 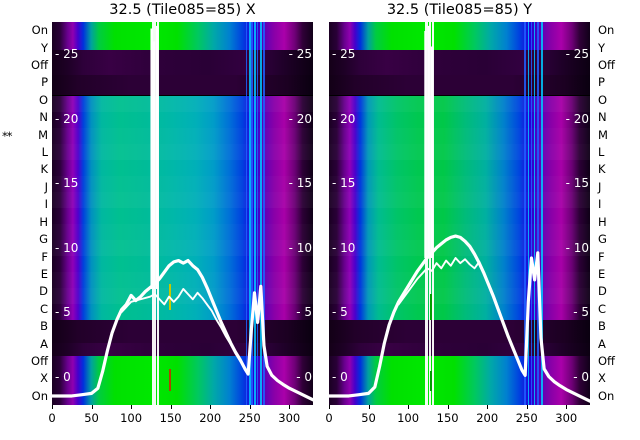 I want to click on category-marker-star: **, so click(x=7, y=135).